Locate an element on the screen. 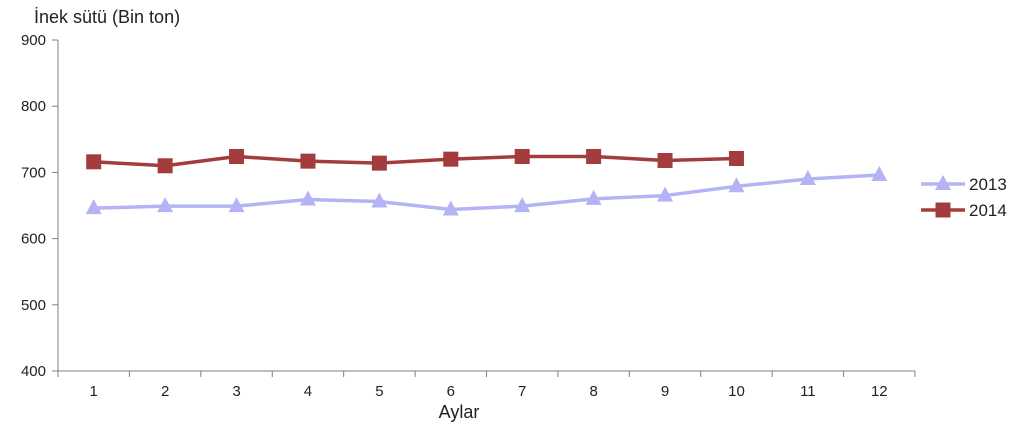 The width and height of the screenshot is (1025, 427). y-tick-label: 700 is located at coordinates (33, 172).